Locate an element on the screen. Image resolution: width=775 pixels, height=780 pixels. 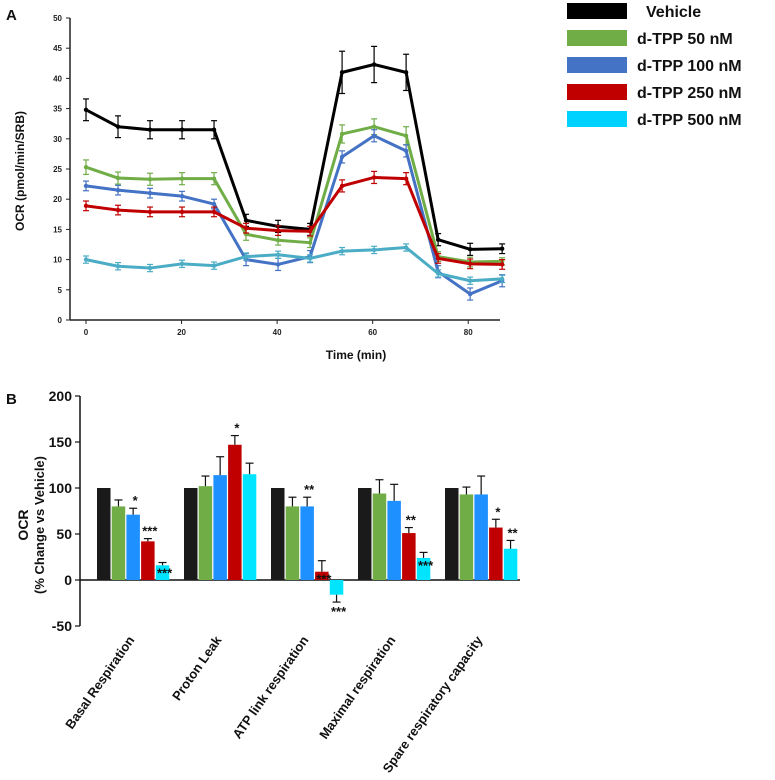
panel-a-y-ticks: 0 5 10 15 20 25 30 35 40 45 50 is located at coordinates (61, 169).